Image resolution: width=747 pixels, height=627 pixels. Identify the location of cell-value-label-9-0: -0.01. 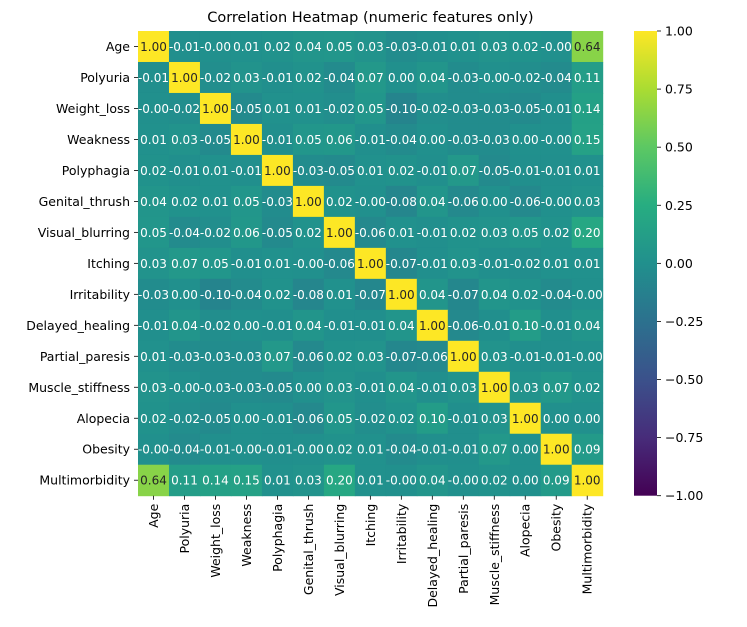
(153, 326).